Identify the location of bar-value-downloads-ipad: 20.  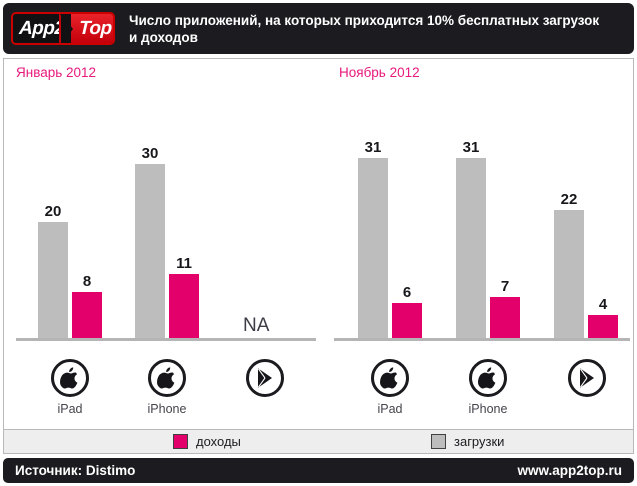
(53, 211).